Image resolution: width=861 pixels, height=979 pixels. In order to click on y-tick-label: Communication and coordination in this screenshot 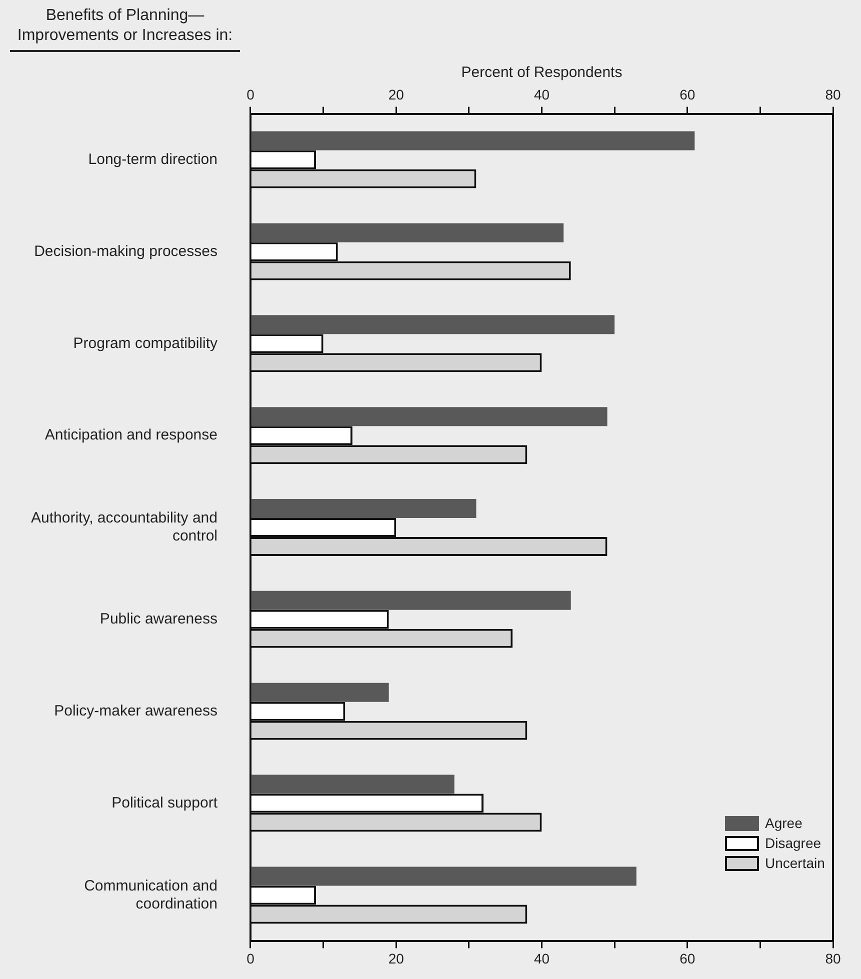, I will do `click(151, 894)`.